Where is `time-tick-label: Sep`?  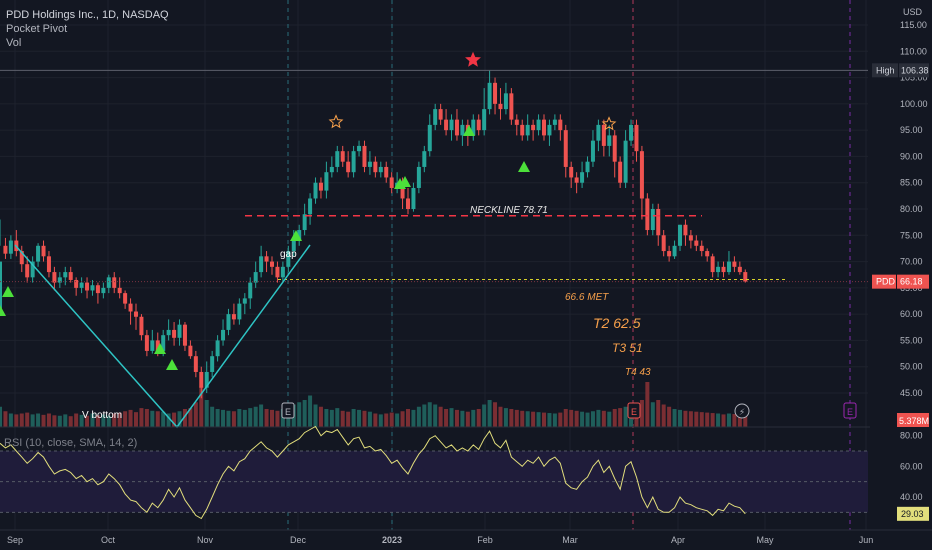 time-tick-label: Sep is located at coordinates (15, 540).